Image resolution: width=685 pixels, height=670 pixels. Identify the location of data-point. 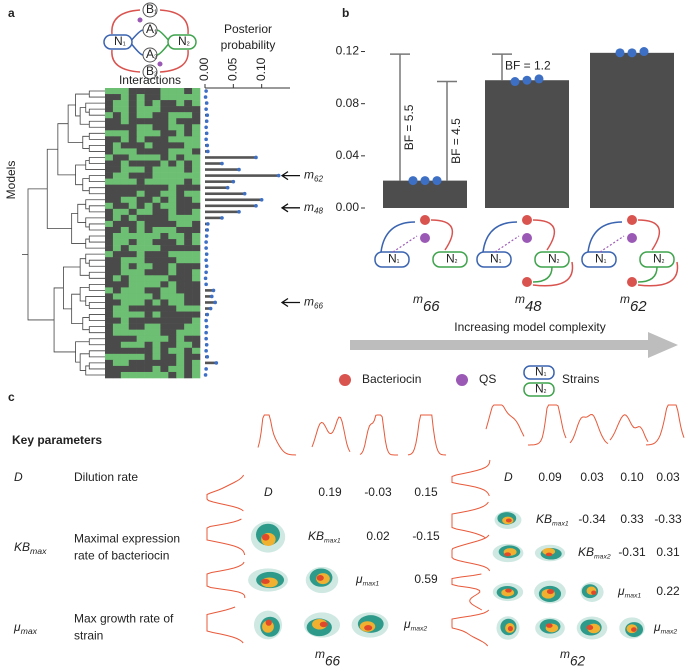
(539, 79).